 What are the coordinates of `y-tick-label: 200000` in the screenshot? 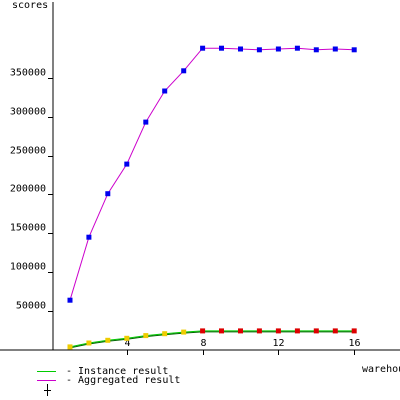 It's located at (28, 189).